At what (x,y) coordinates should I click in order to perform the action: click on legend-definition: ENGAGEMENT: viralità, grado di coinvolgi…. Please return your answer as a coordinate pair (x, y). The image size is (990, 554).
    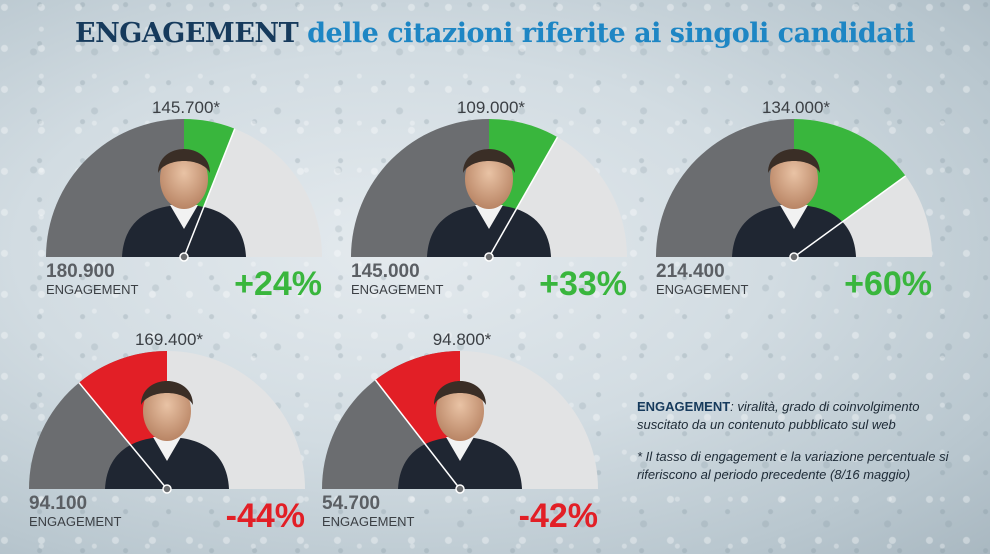
    Looking at the image, I should click on (802, 416).